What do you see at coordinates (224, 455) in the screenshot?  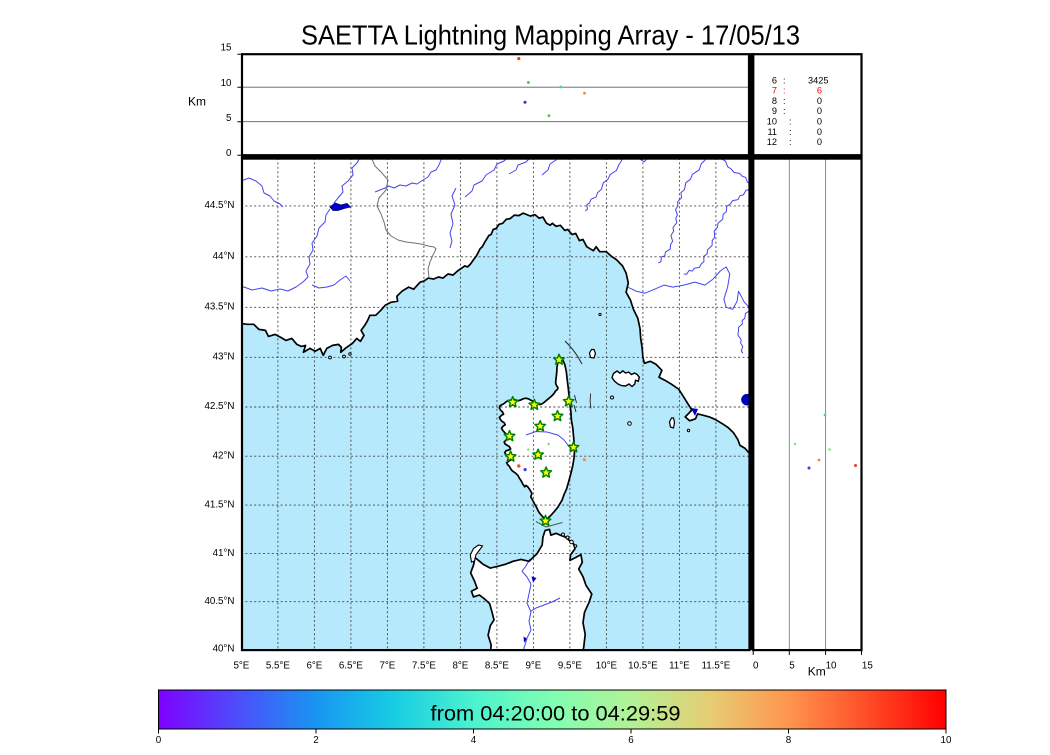 I see `svg-text: 42°N` at bounding box center [224, 455].